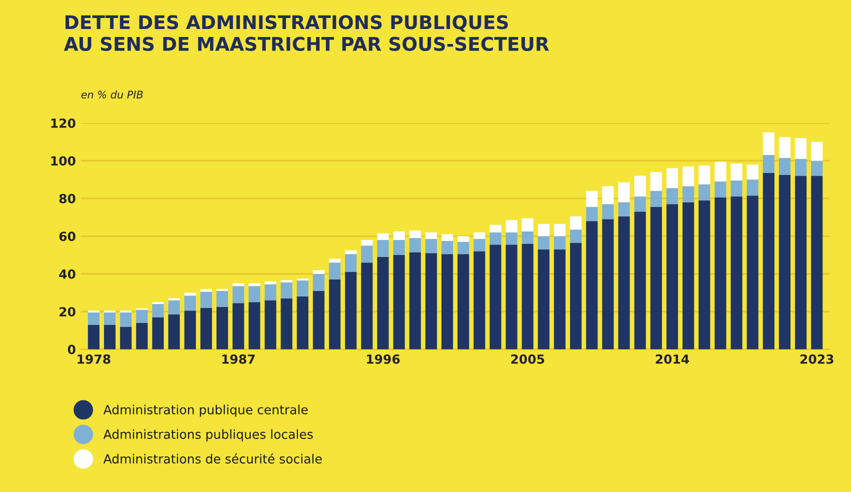 The image size is (851, 492). Describe the element at coordinates (112, 94) in the screenshot. I see `y-axis-title: en % du PIB` at that location.